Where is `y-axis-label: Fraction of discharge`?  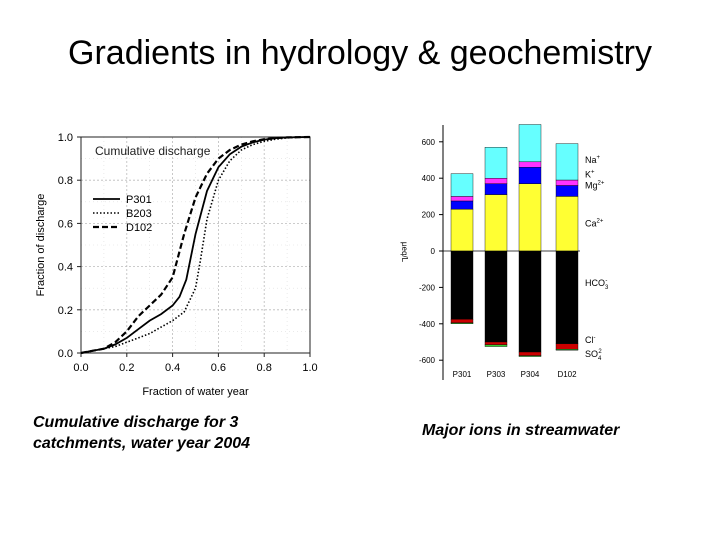
y-axis-label: Fraction of discharge is located at coordinates (41, 245).